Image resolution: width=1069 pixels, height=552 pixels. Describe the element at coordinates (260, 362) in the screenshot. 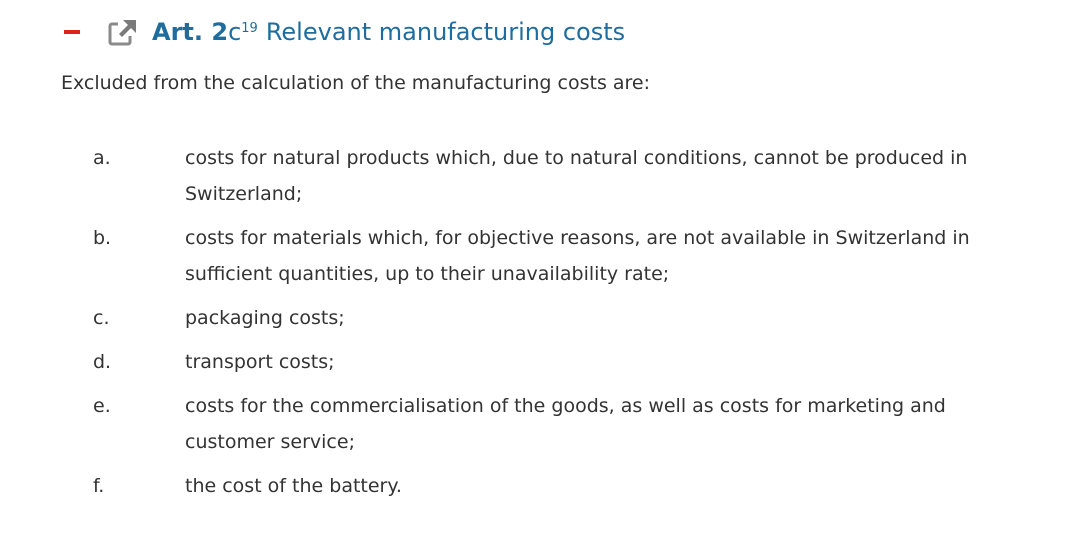

I see `item-text: transport costs;` at that location.